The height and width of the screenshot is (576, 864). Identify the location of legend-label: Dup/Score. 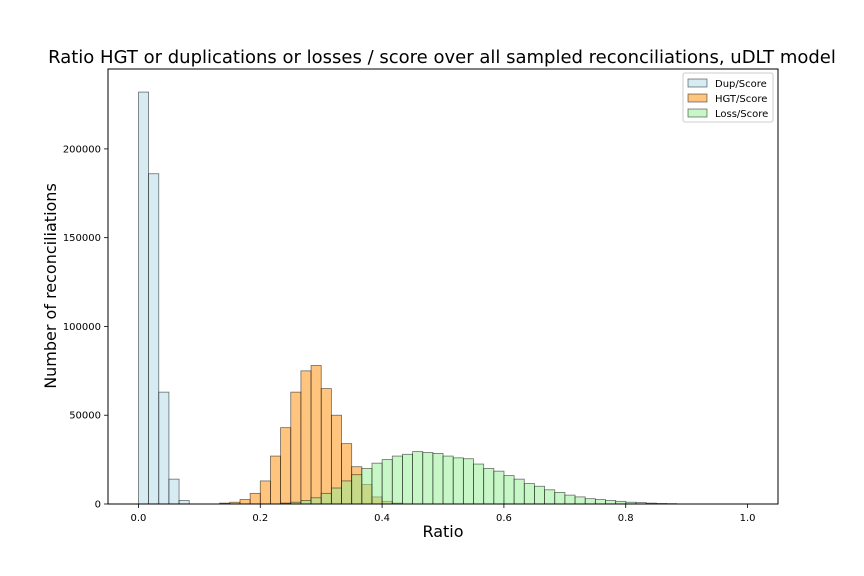
(741, 84).